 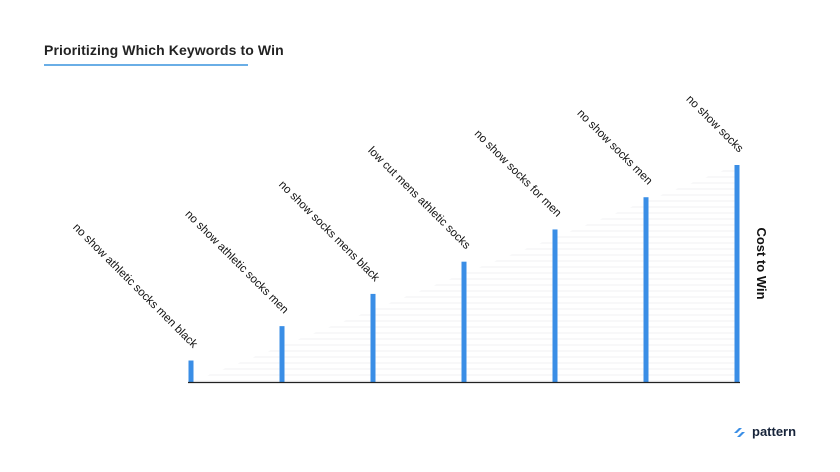 What do you see at coordinates (774, 431) in the screenshot?
I see `brand-name: pattern` at bounding box center [774, 431].